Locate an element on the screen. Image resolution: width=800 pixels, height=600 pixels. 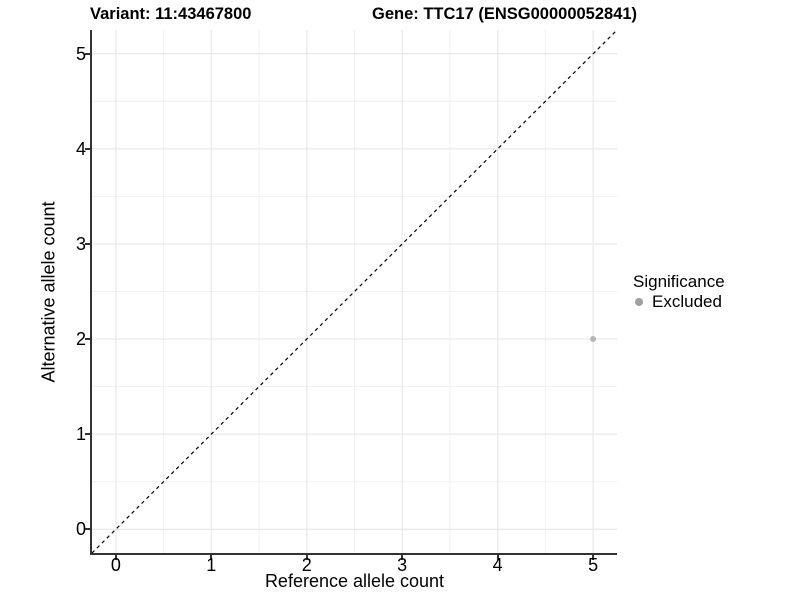
legend-item-label: Excluded is located at coordinates (687, 301).